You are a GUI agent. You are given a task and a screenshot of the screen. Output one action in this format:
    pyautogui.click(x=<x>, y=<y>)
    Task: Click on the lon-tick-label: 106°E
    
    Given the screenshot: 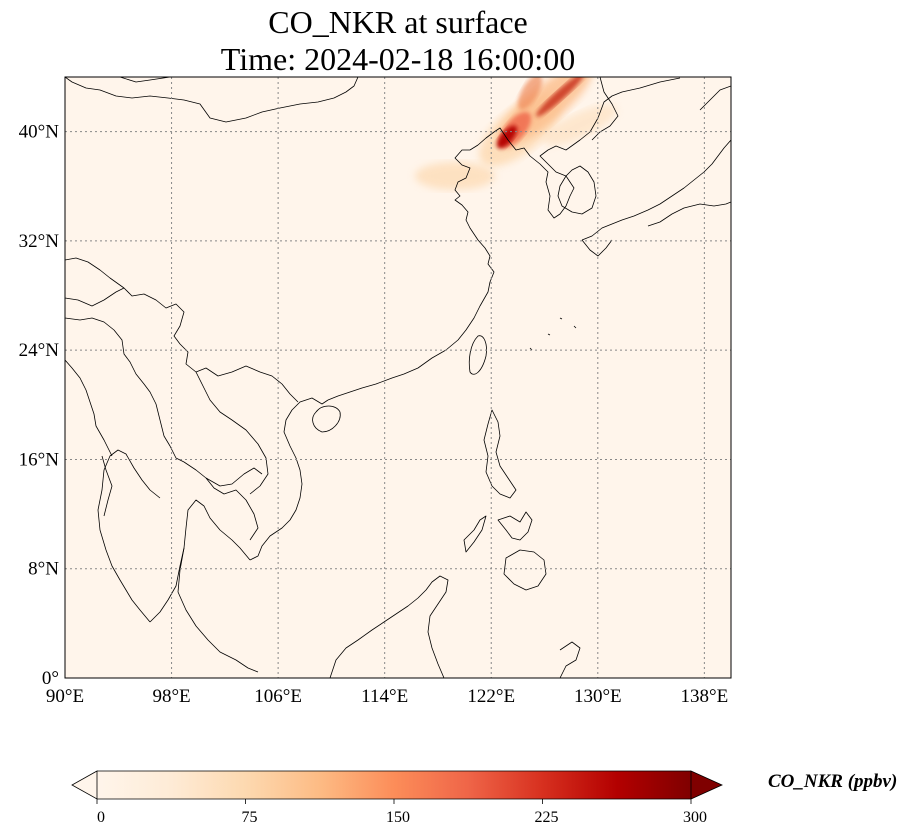 What is the action you would take?
    pyautogui.click(x=278, y=696)
    